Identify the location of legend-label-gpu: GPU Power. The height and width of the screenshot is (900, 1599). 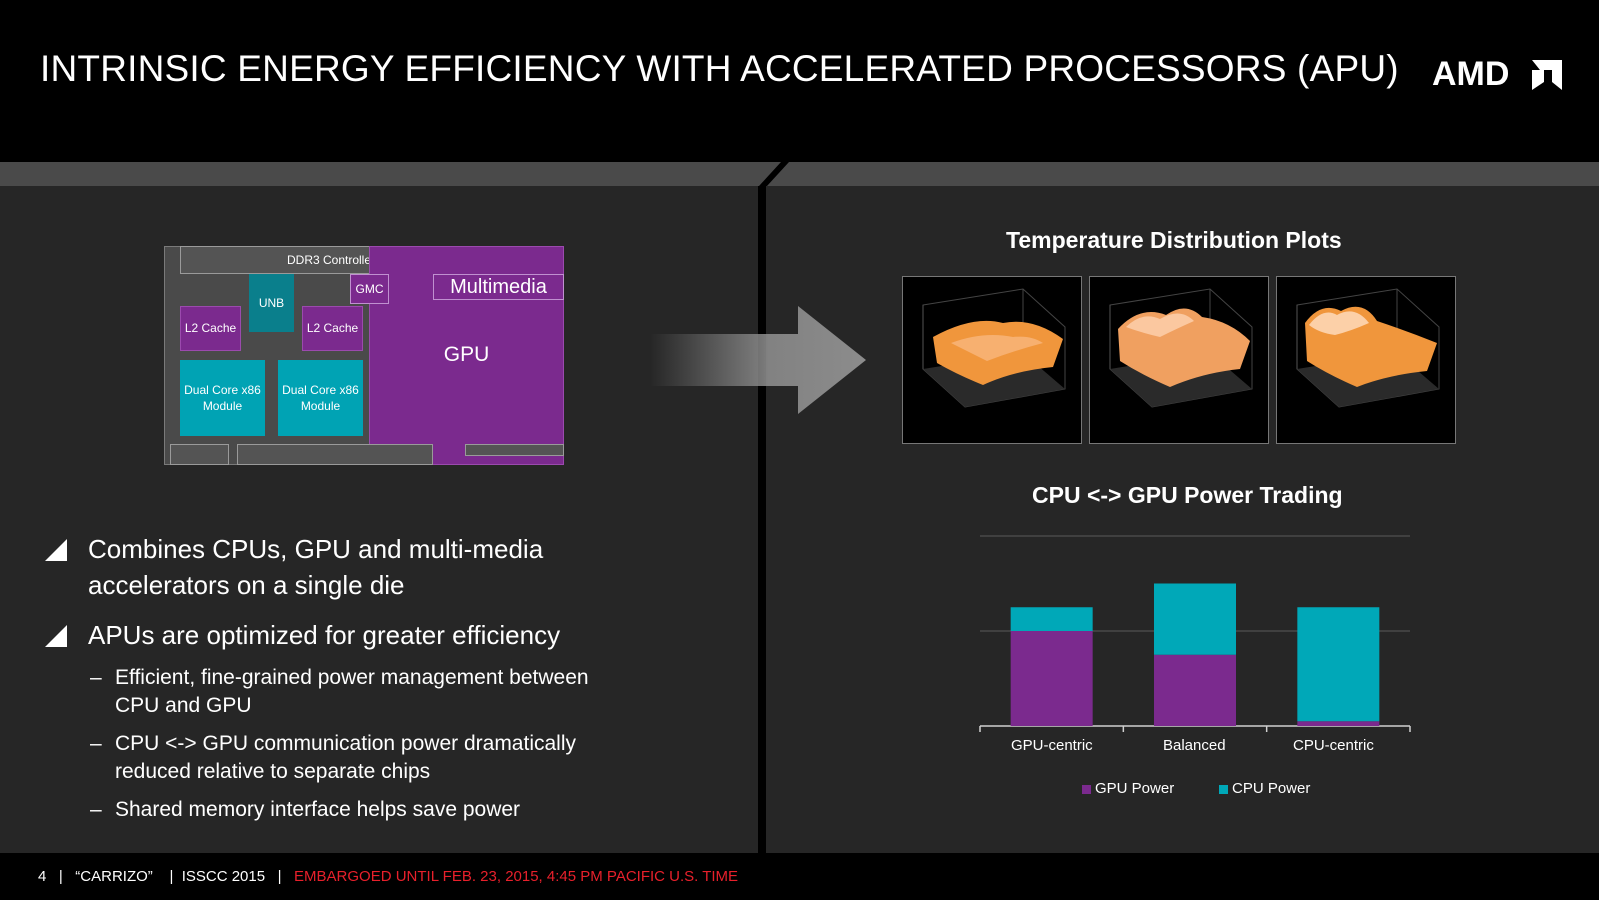
(1135, 788).